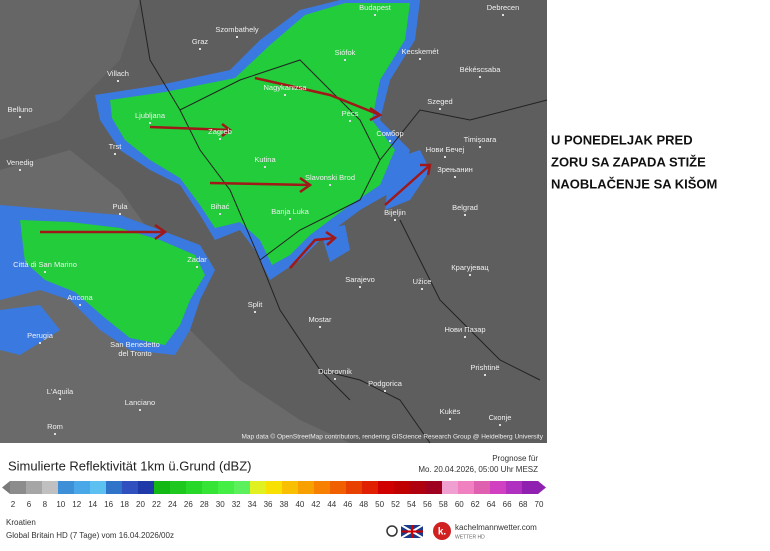 Image resolution: width=770 pixels, height=551 pixels. I want to click on flag-cross, so click(412, 531).